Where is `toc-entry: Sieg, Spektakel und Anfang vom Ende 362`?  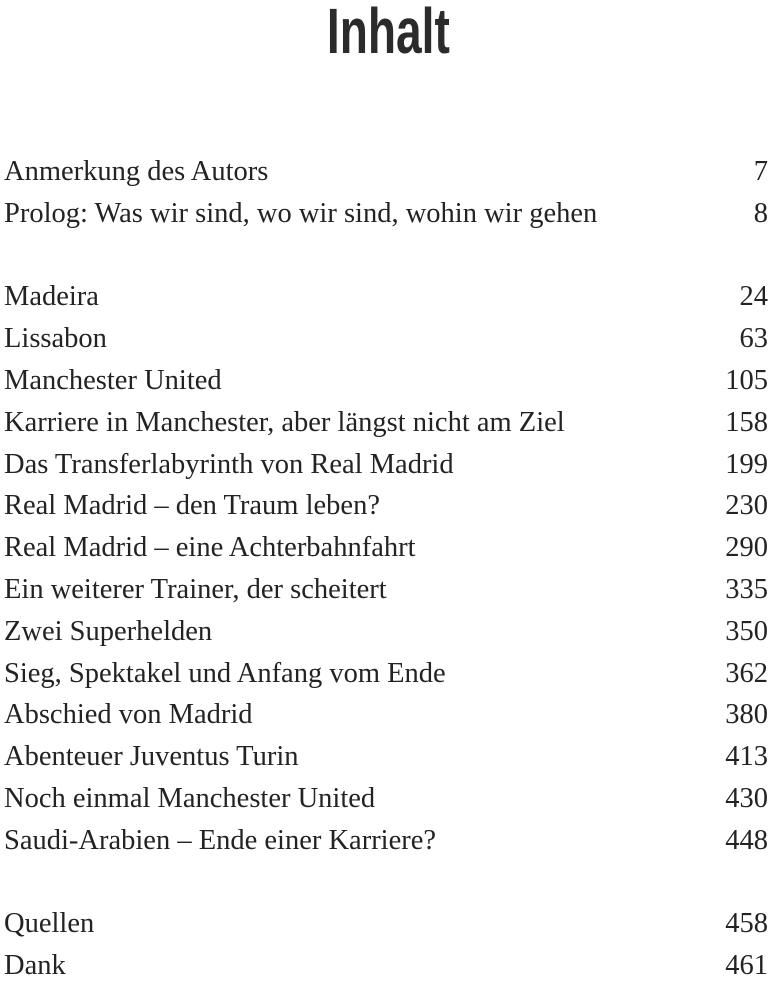
toc-entry: Sieg, Spektakel und Anfang vom Ende 362 is located at coordinates (386, 674).